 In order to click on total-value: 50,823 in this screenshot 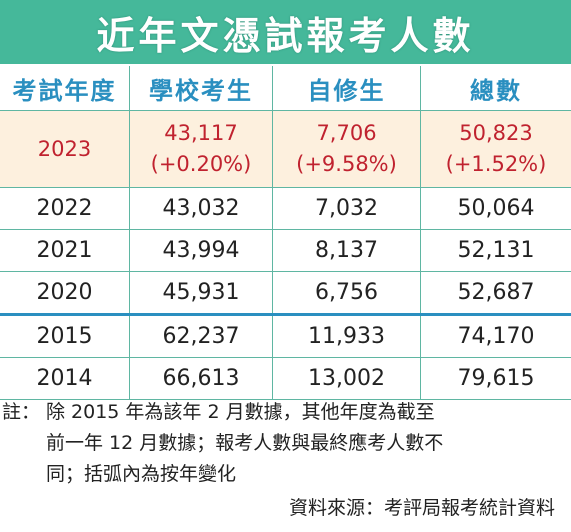, I will do `click(496, 133)`.